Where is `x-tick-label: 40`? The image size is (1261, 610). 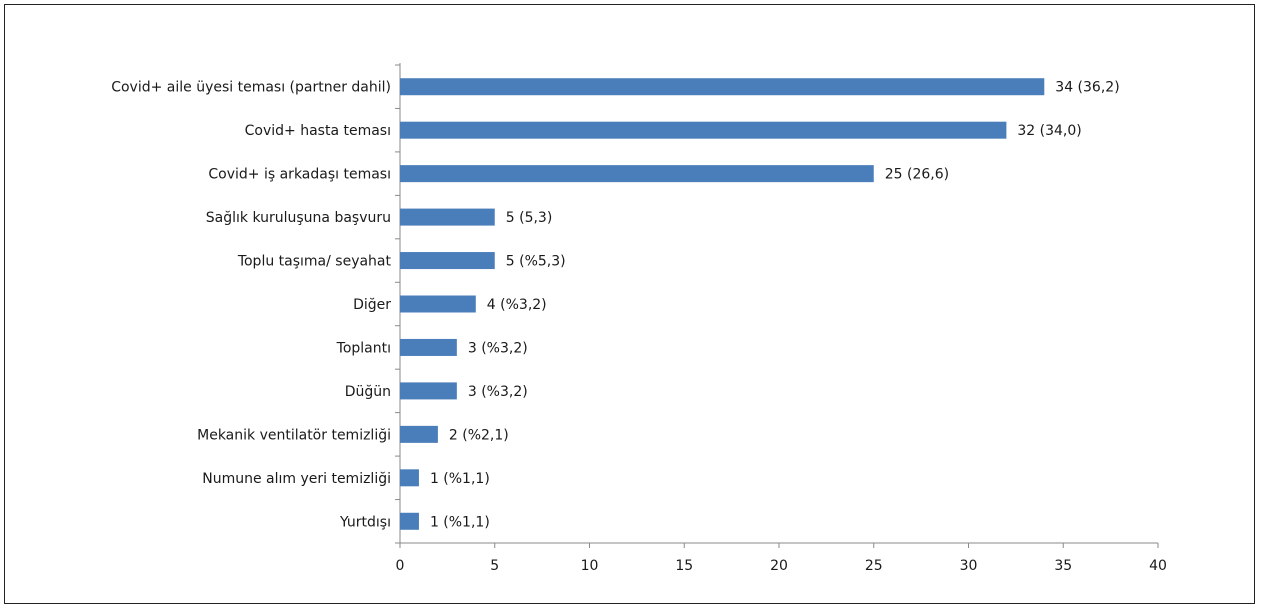
x-tick-label: 40 is located at coordinates (1158, 566).